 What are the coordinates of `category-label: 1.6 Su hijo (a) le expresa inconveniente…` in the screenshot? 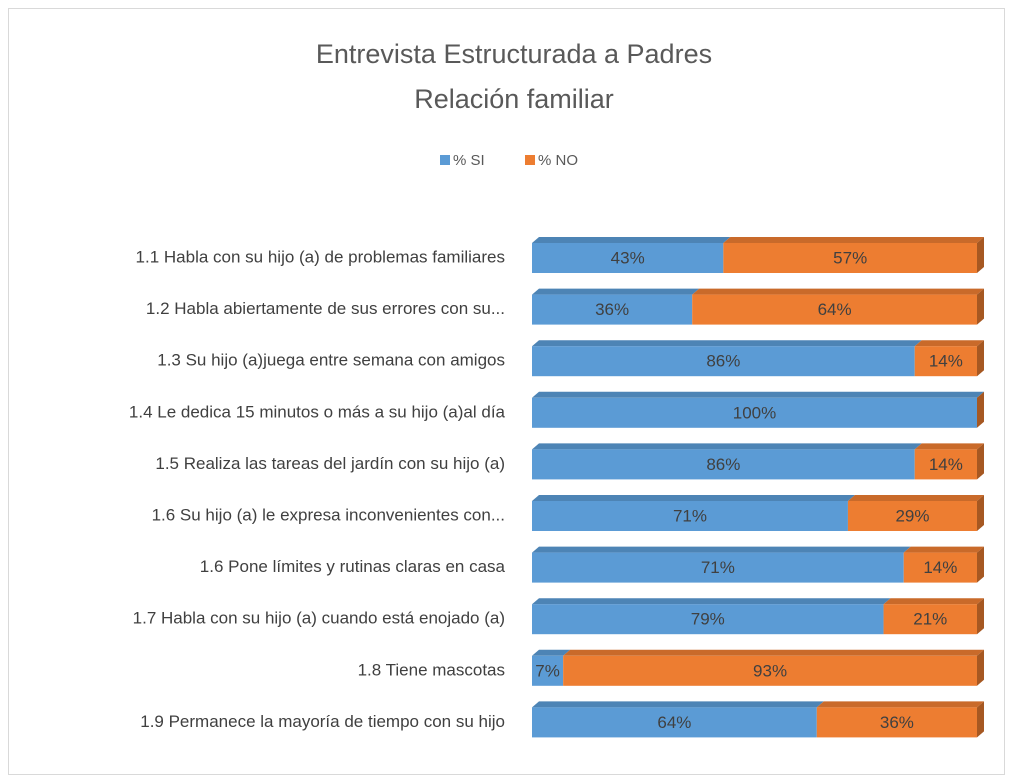 It's located at (328, 514).